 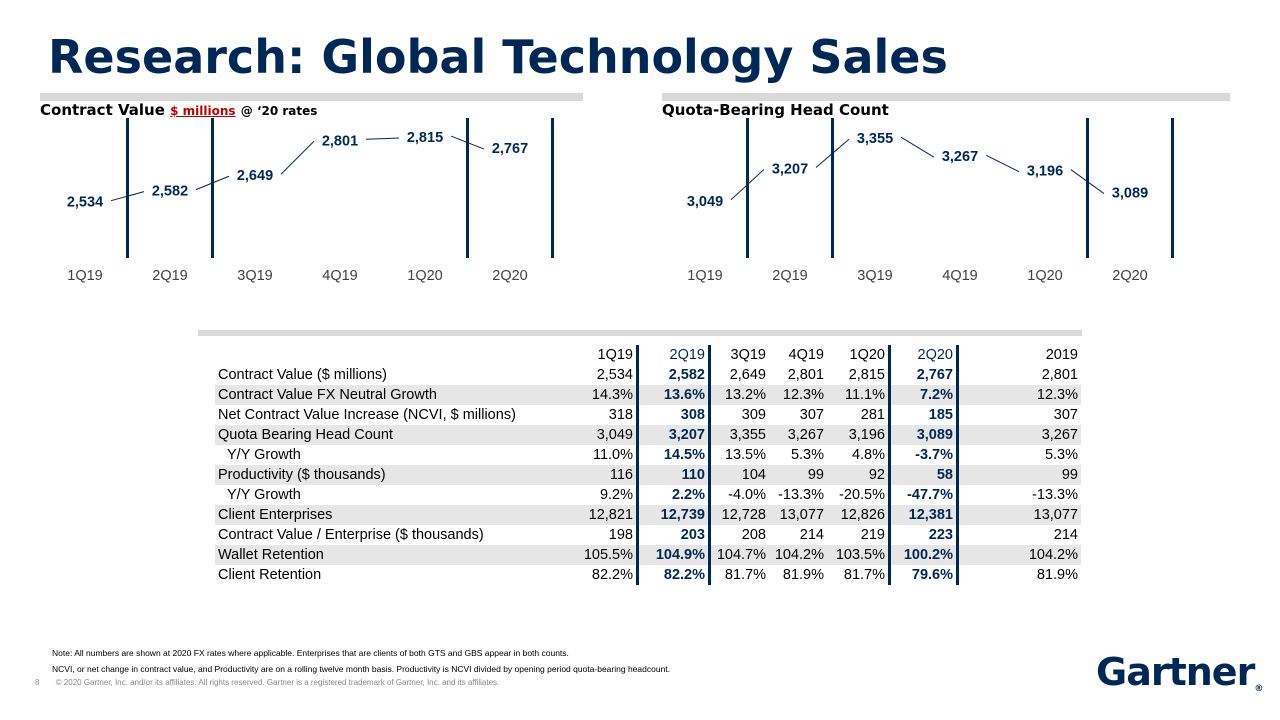 What do you see at coordinates (868, 455) in the screenshot?
I see `table-cell: 4.8%` at bounding box center [868, 455].